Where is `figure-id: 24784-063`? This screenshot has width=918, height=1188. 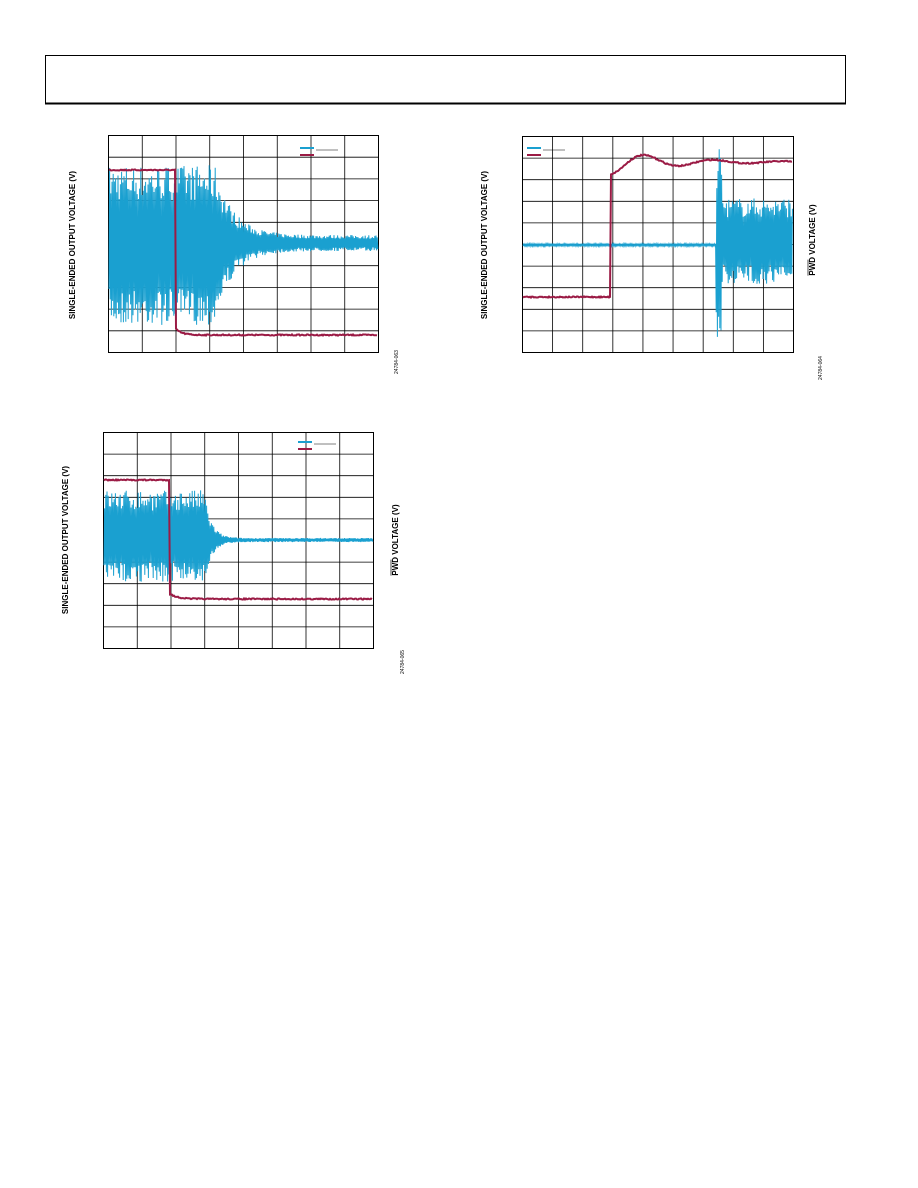
figure-id: 24784-063 is located at coordinates (397, 362).